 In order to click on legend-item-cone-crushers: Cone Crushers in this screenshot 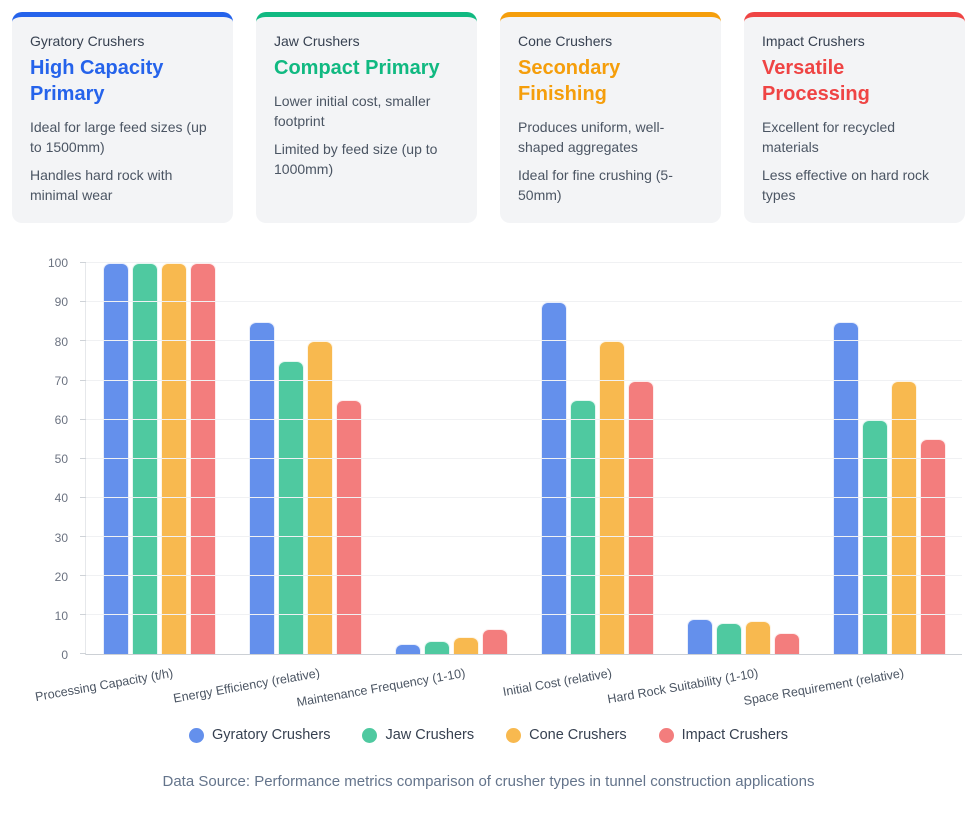, I will do `click(566, 735)`.